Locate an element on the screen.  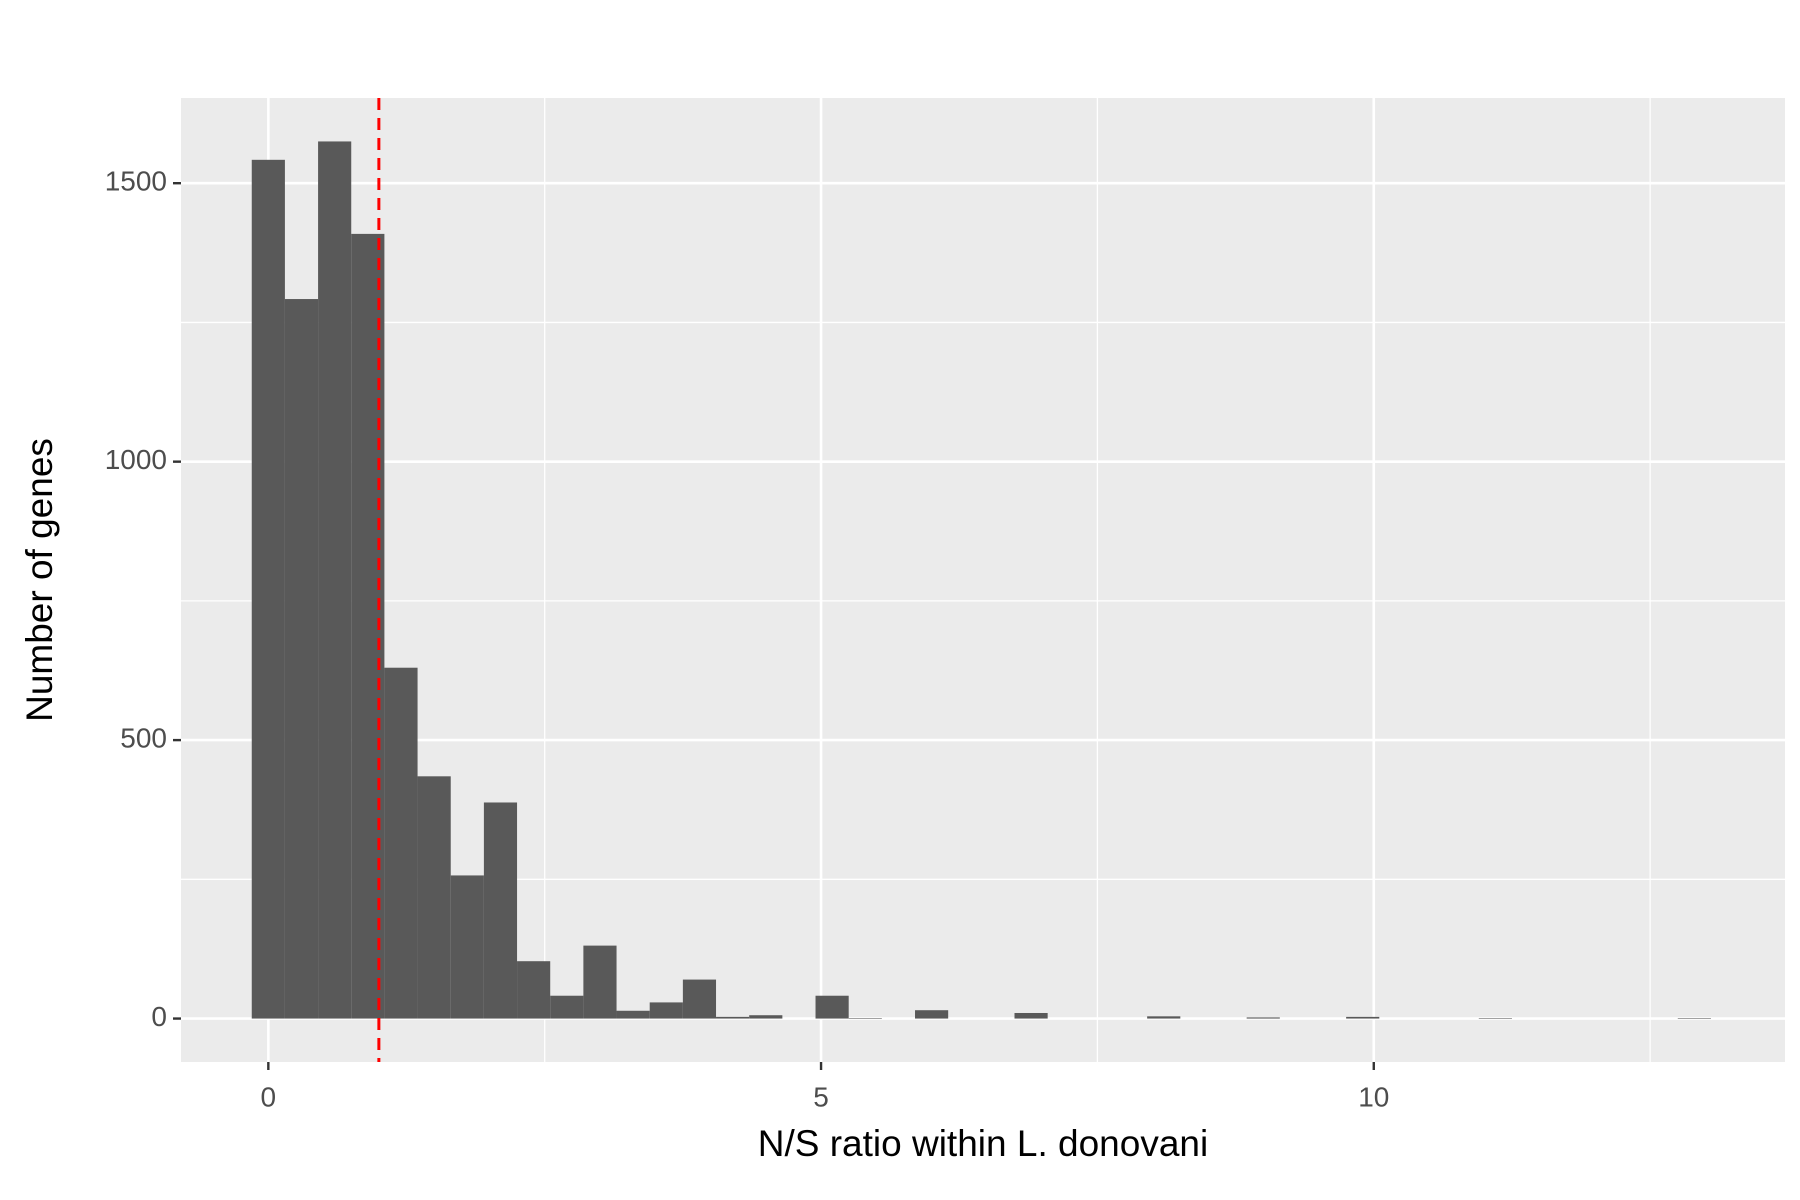
y-tick-label: 1500 is located at coordinates (136, 181).